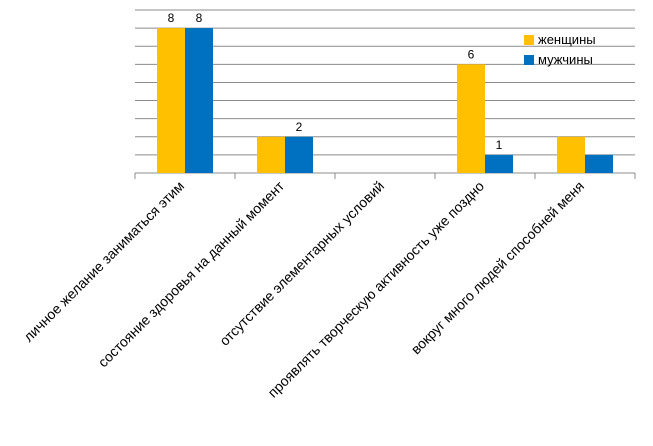 The image size is (653, 446). What do you see at coordinates (299, 127) in the screenshot?
I see `data-label: 2` at bounding box center [299, 127].